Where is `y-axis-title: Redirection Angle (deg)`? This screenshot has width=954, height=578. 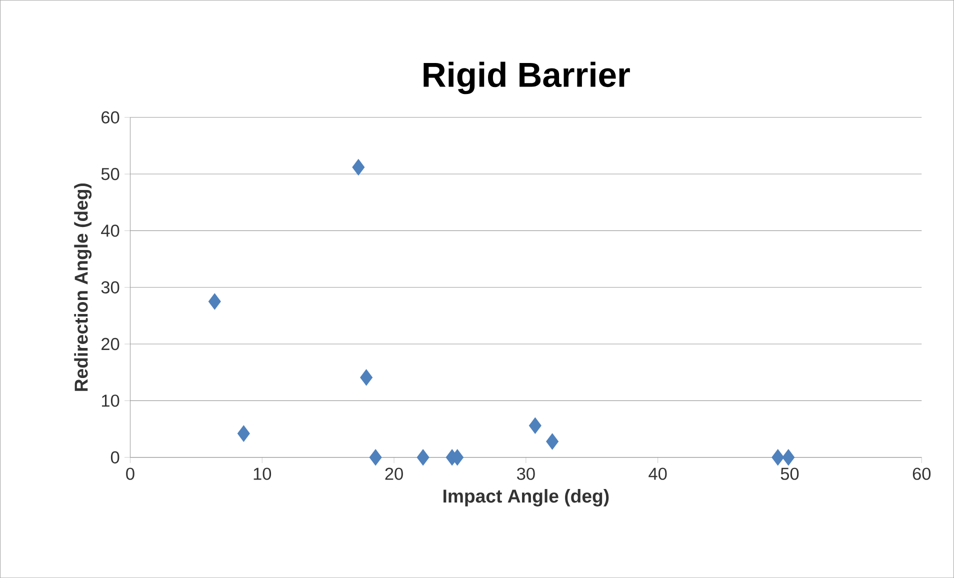
y-axis-title: Redirection Angle (deg) is located at coordinates (83, 287).